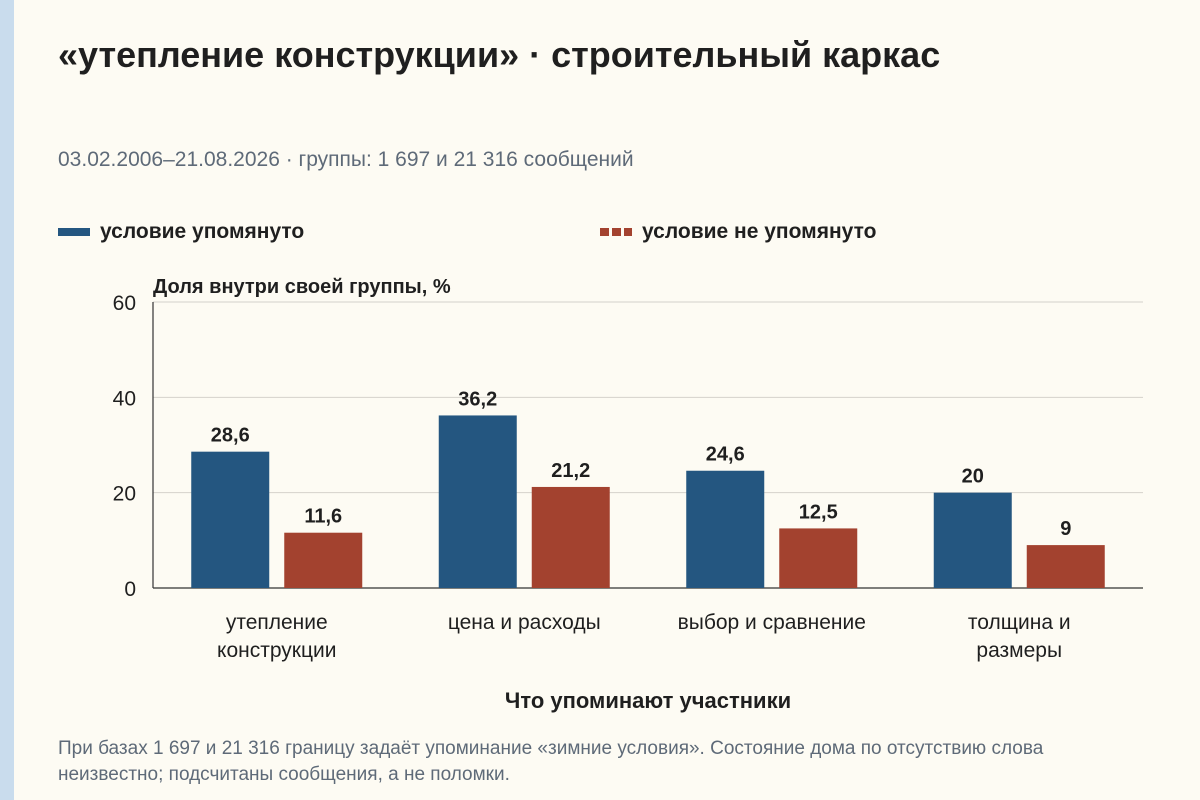 The height and width of the screenshot is (800, 1200). What do you see at coordinates (130, 589) in the screenshot?
I see `y-tick-label: 0` at bounding box center [130, 589].